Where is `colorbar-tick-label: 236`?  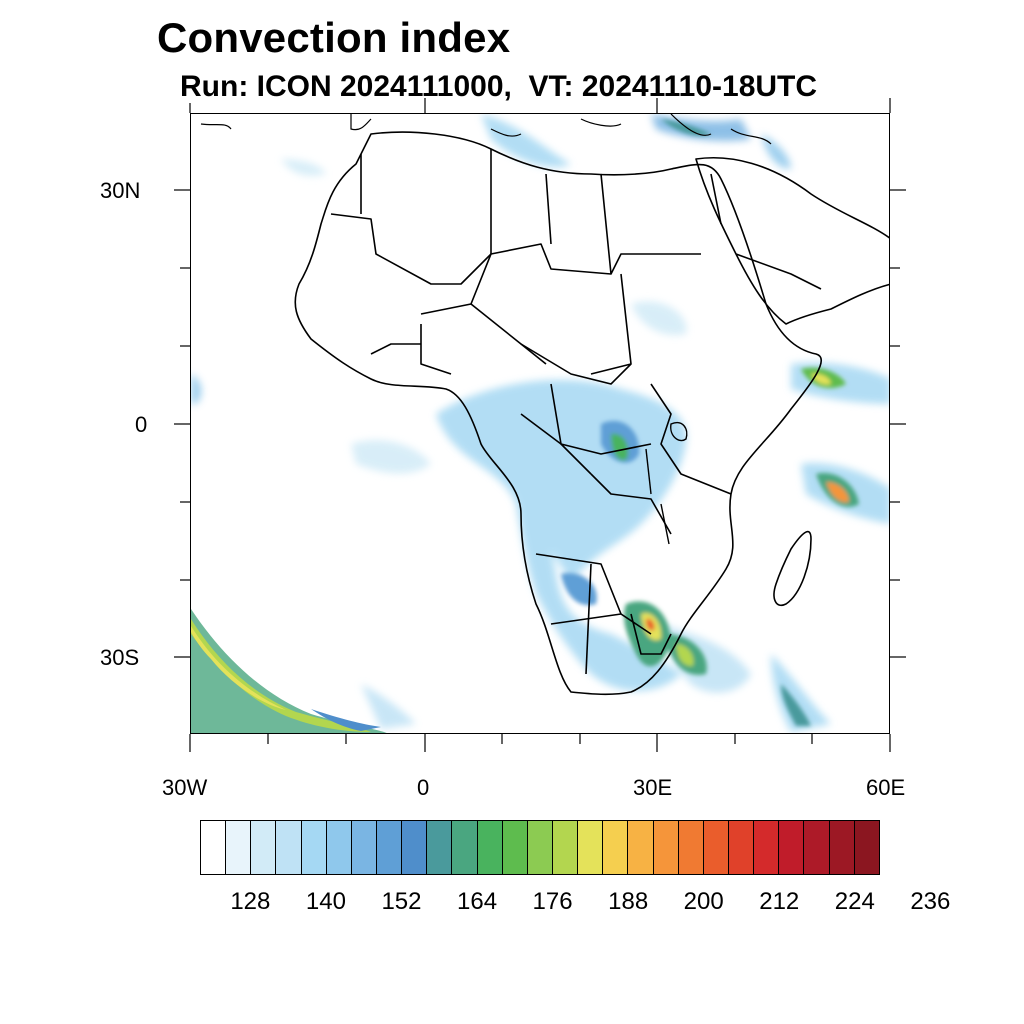 colorbar-tick-label: 236 is located at coordinates (930, 901).